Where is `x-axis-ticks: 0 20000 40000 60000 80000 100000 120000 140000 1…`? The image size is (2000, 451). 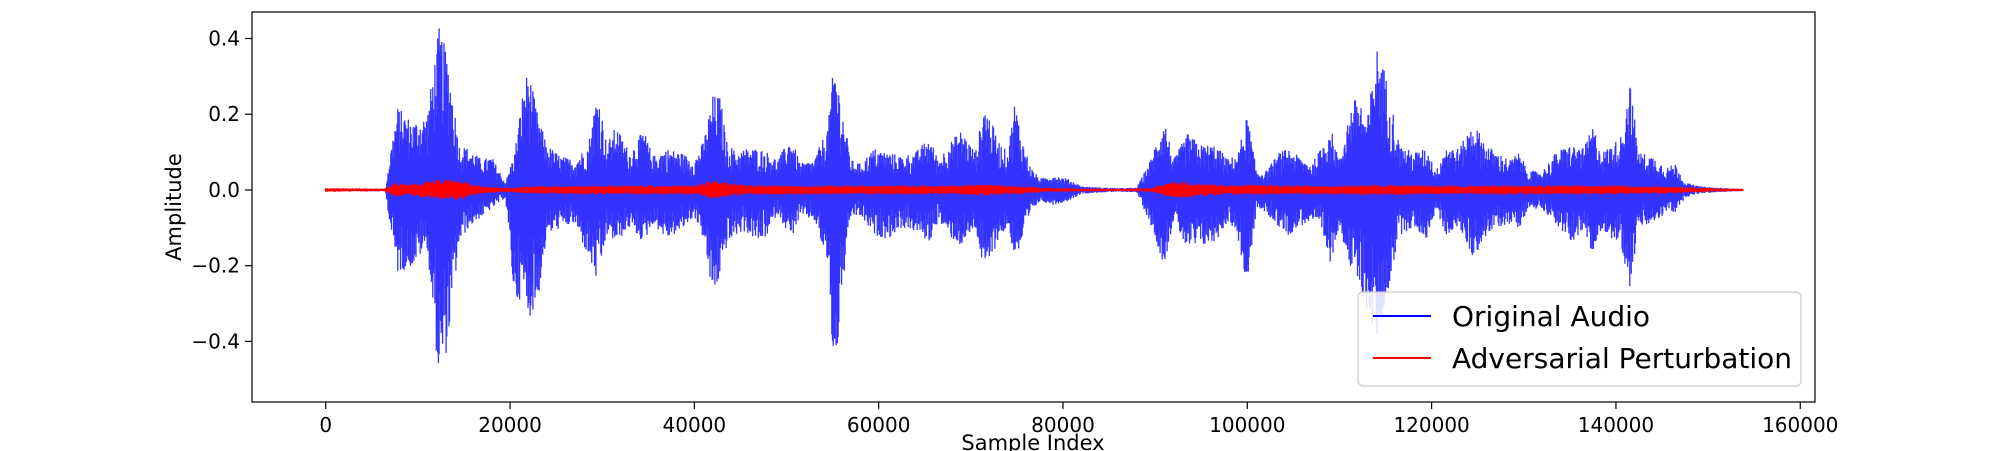 x-axis-ticks: 0 20000 40000 60000 80000 100000 120000 140000 1… is located at coordinates (1078, 419).